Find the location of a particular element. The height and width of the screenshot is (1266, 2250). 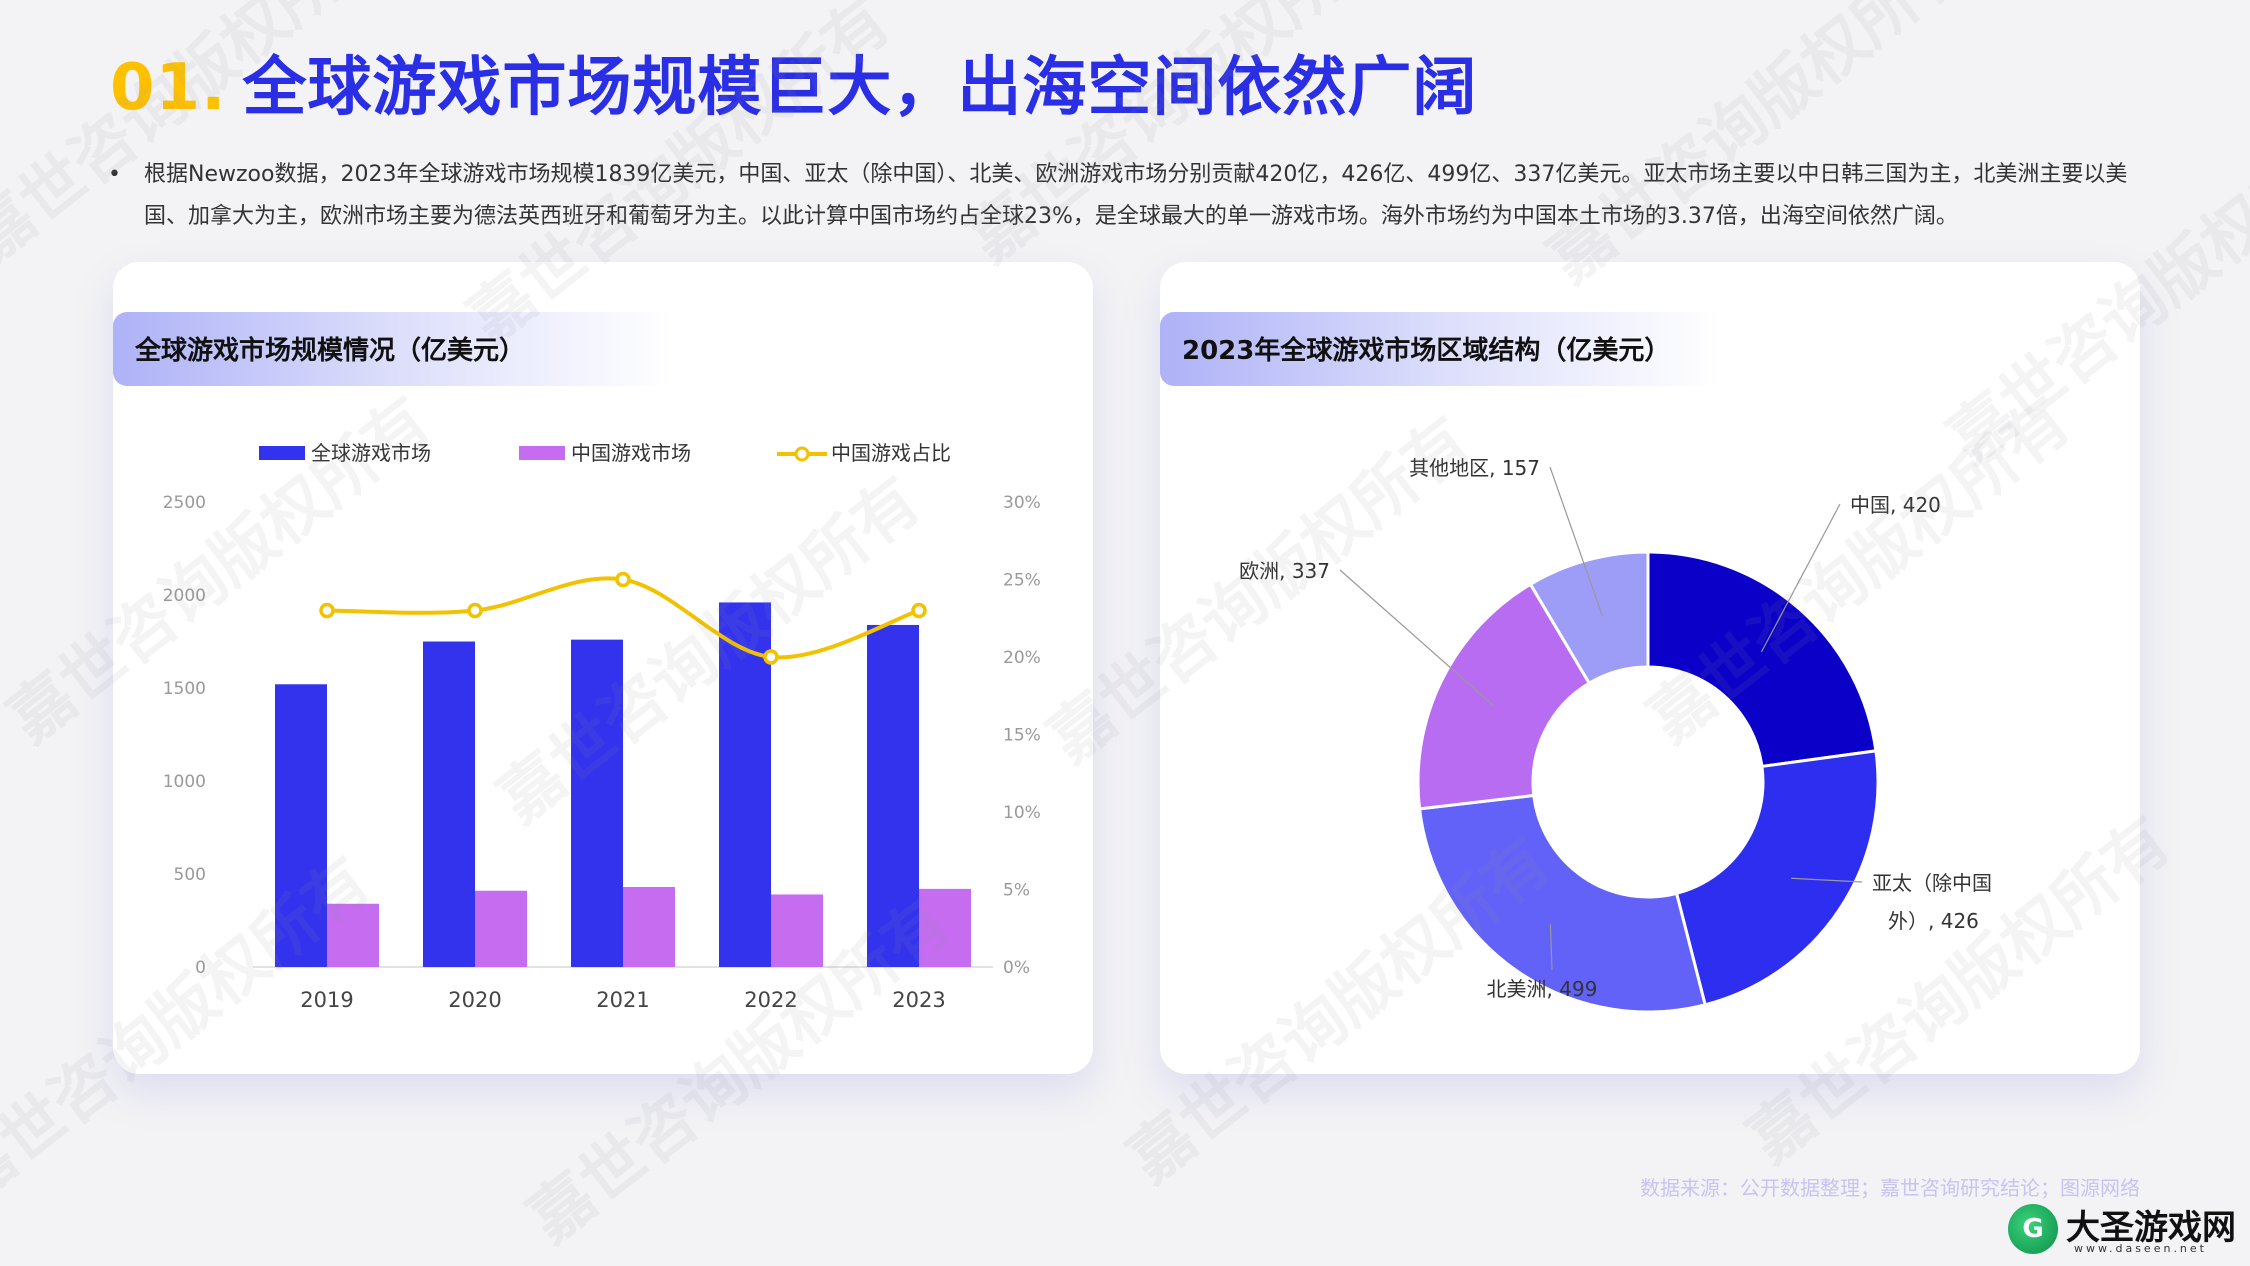

y-left-tick-label: 500 is located at coordinates (190, 875).